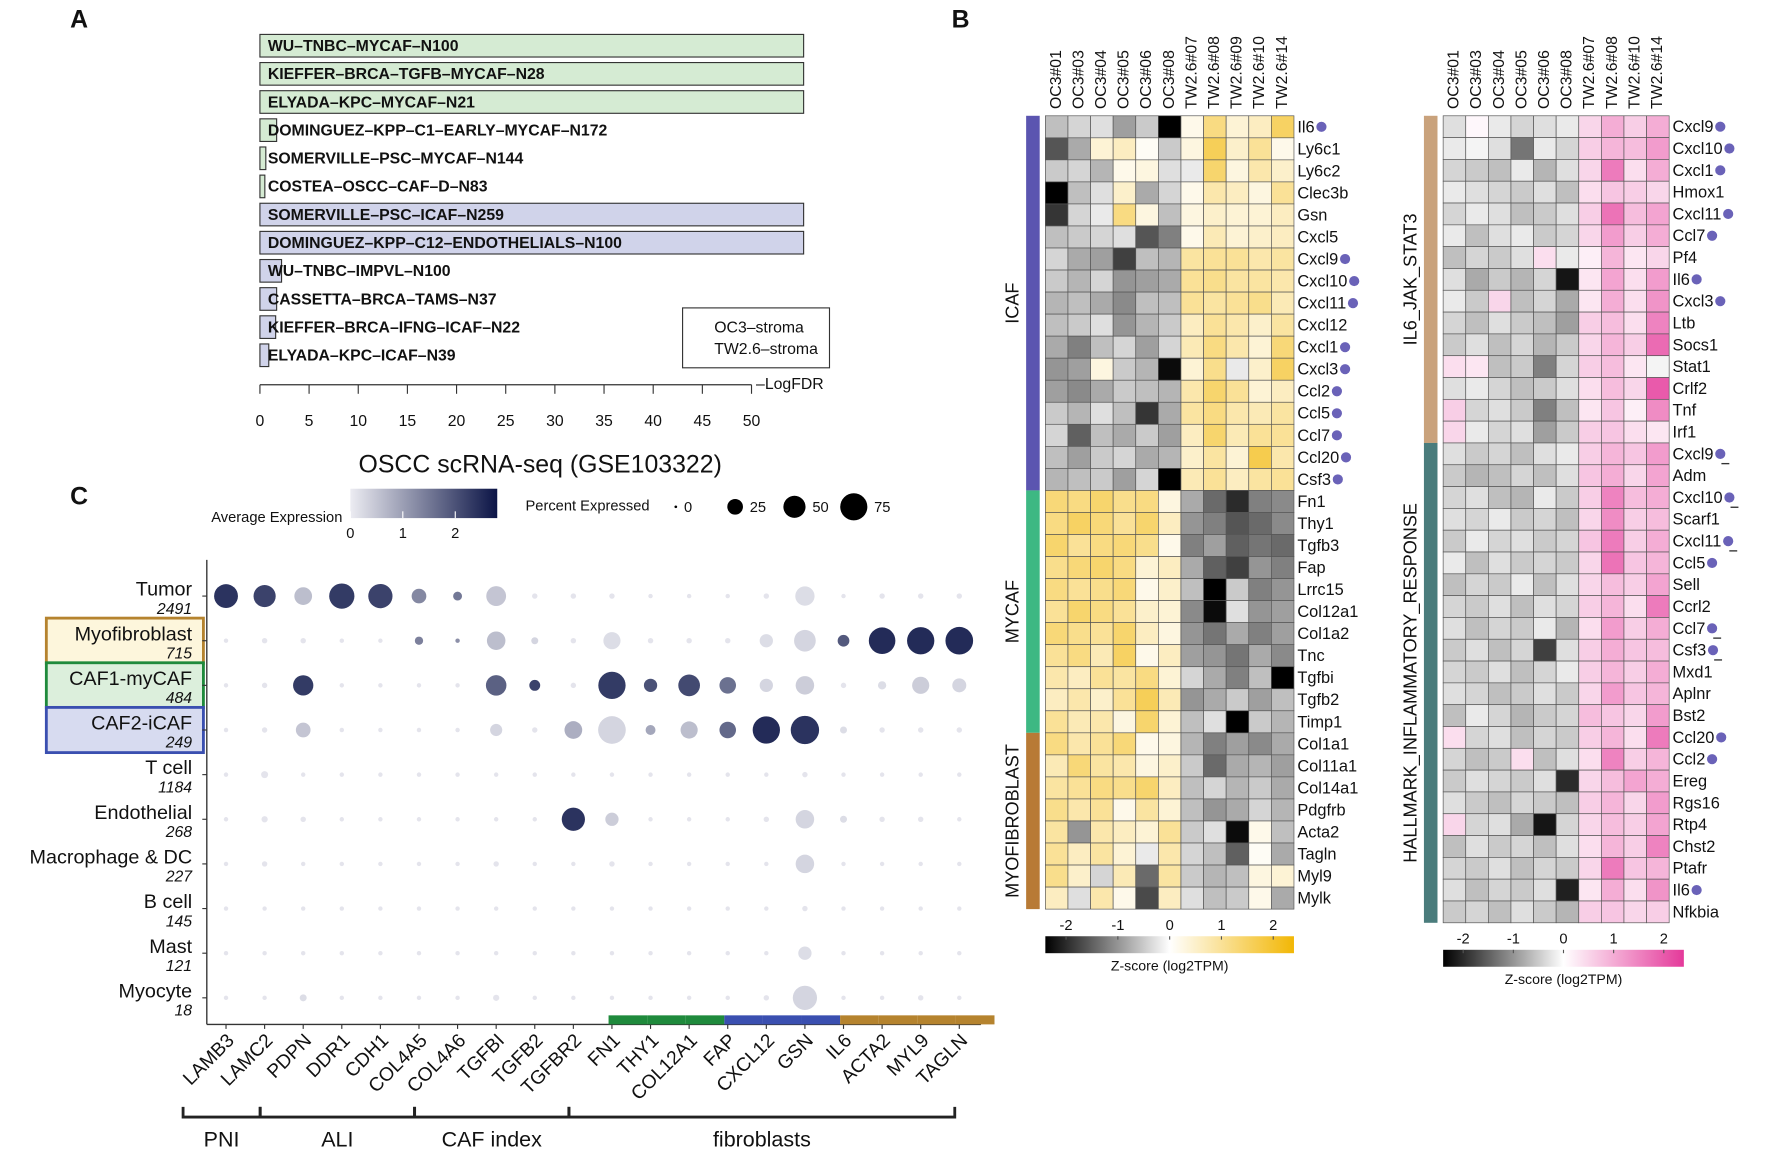  What do you see at coordinates (1214, 72) in the screenshot?
I see `column-label: TW2.6#08` at bounding box center [1214, 72].